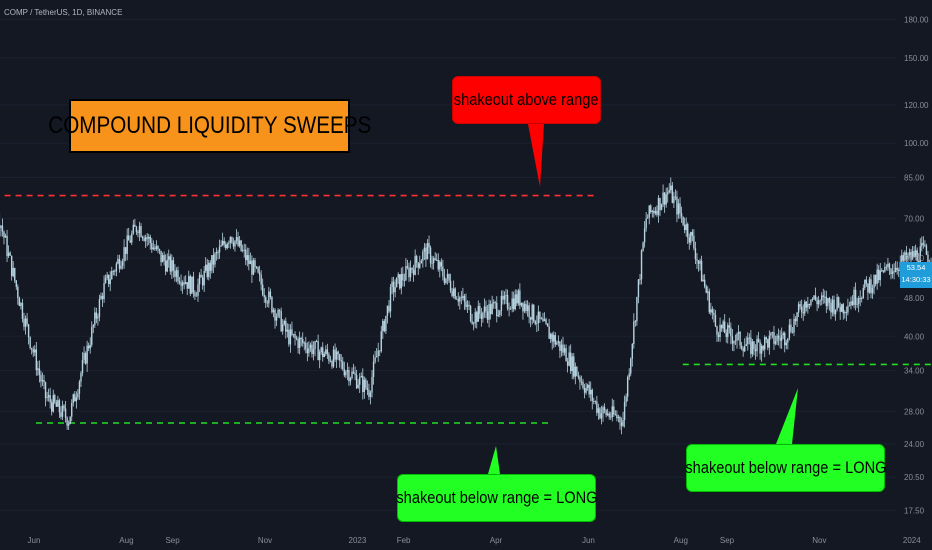  I want to click on y-tick-label: 20.50, so click(914, 477).